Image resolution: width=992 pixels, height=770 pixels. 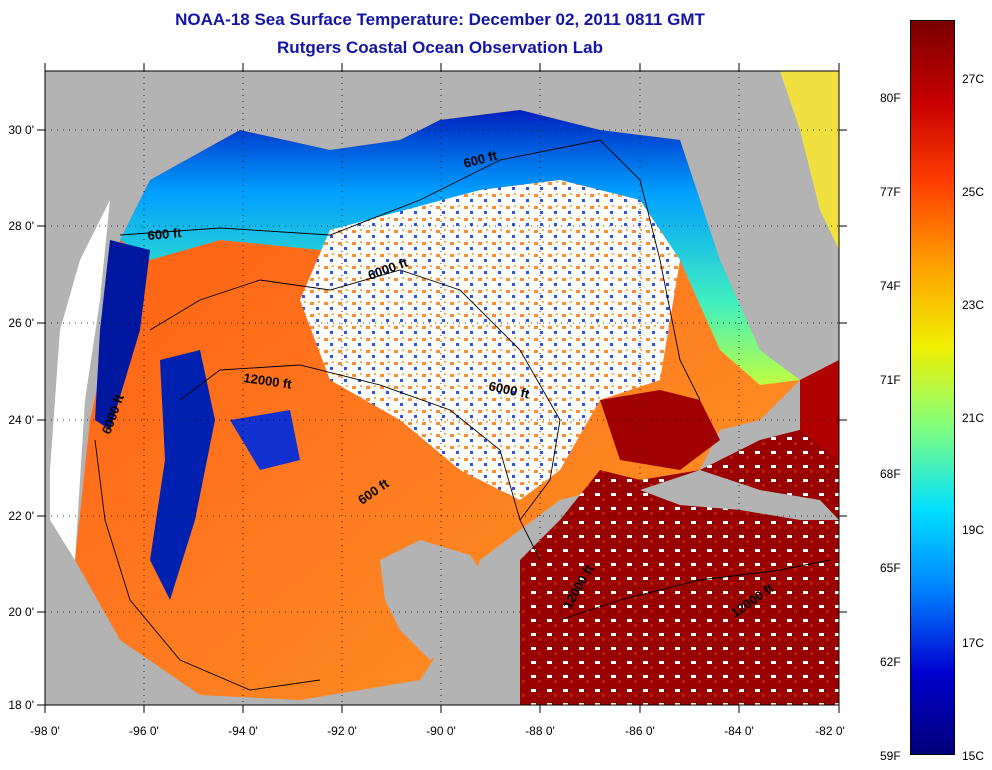 I want to click on y-tick-label: 18 0', so click(x=21, y=705).